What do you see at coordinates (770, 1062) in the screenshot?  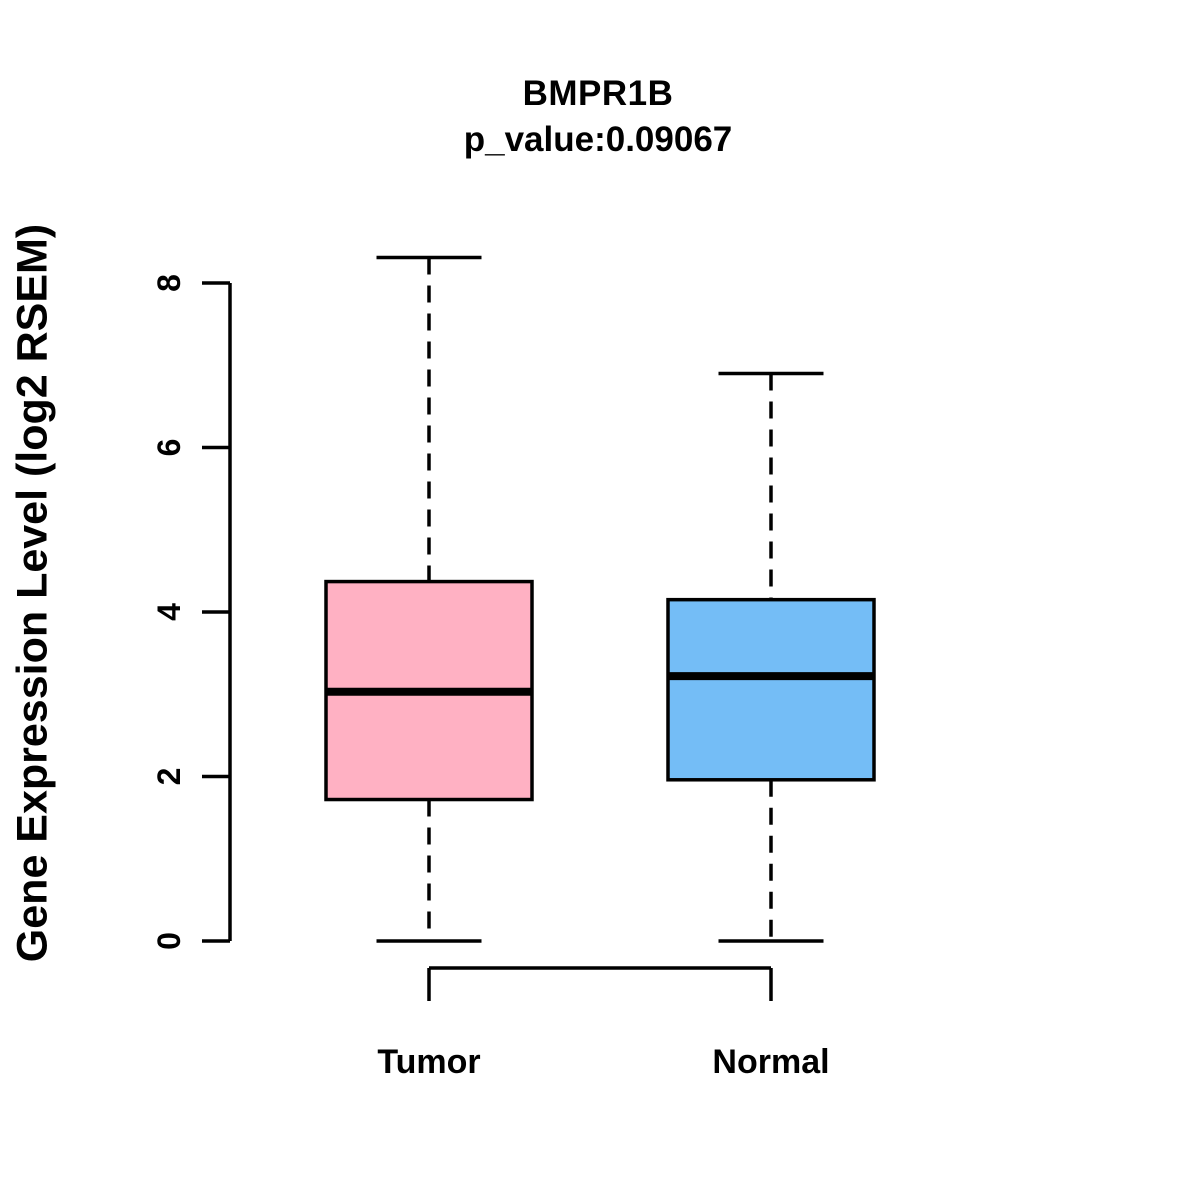 I see `category-label: Normal` at bounding box center [770, 1062].